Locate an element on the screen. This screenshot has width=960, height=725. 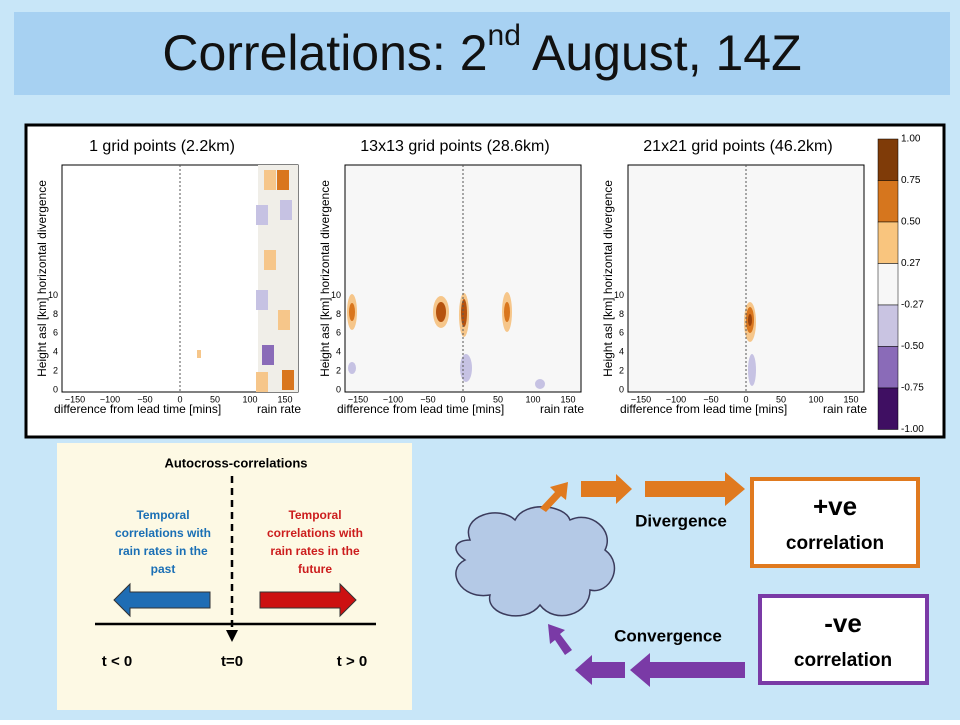
axis-label: t=0 is located at coordinates (232, 661).